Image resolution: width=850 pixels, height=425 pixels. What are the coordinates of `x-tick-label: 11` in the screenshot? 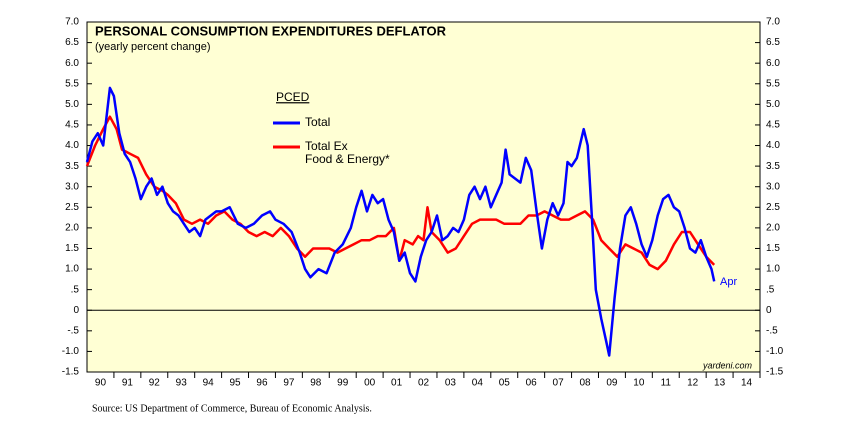 It's located at (666, 383).